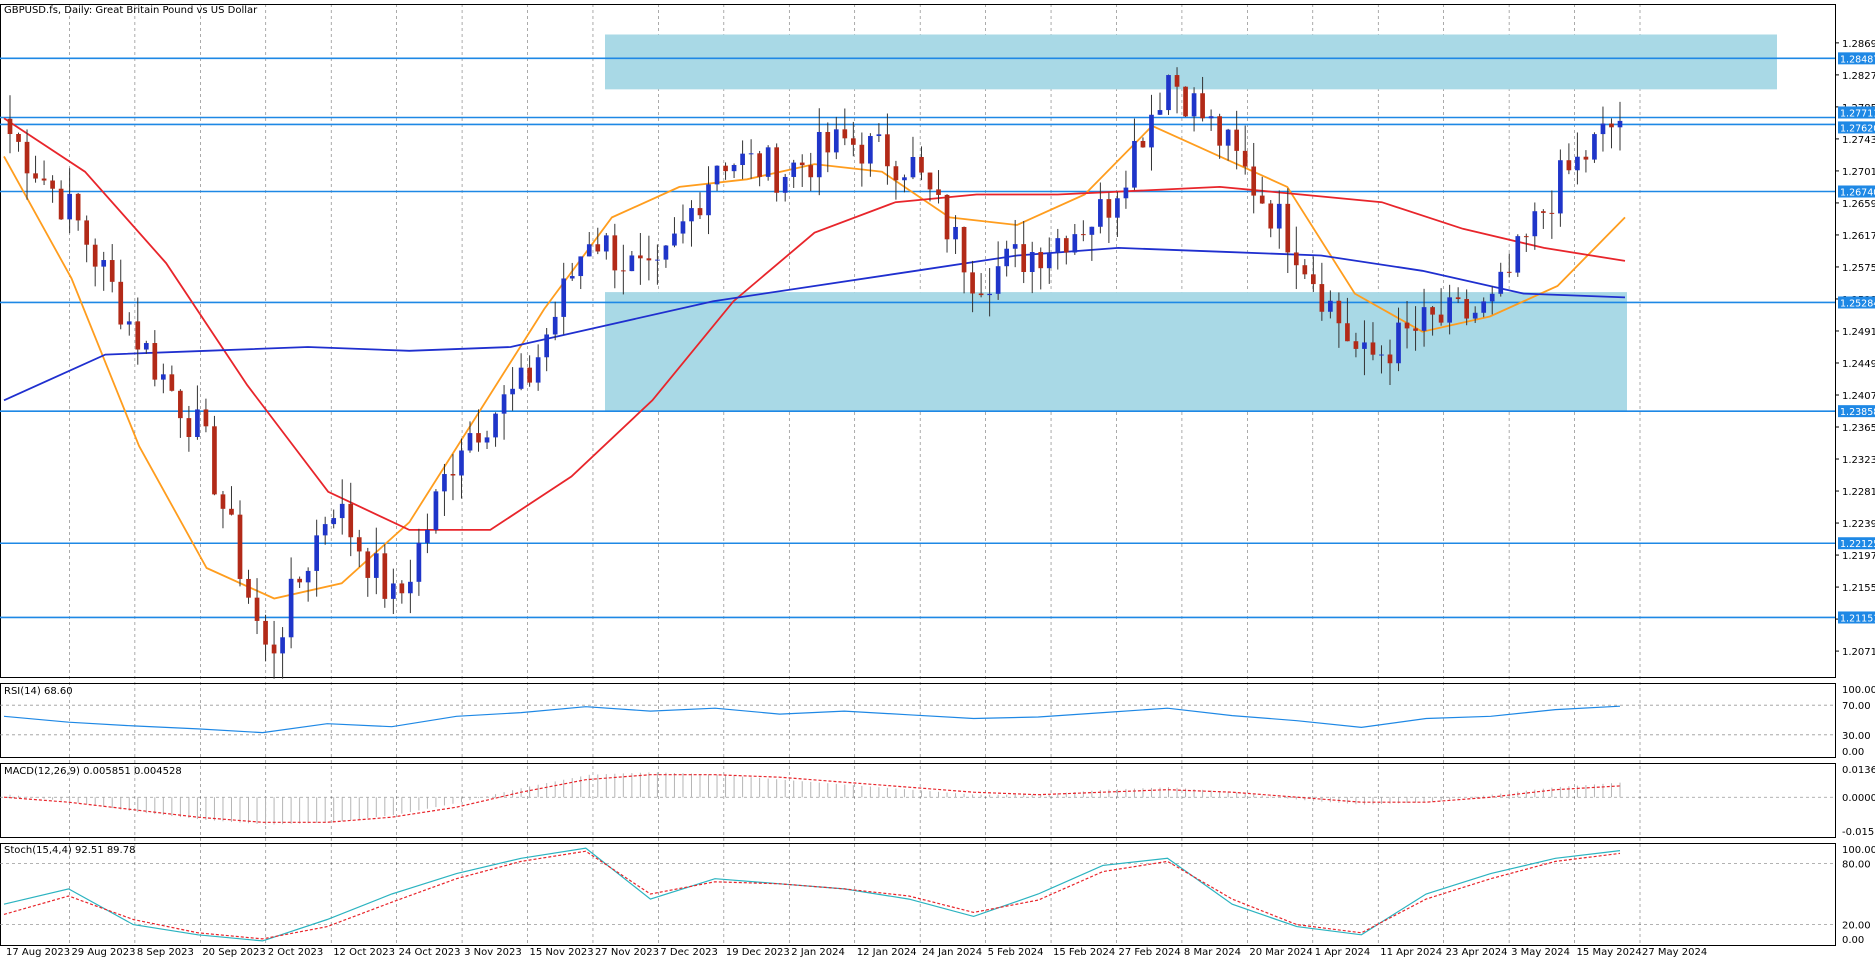  Describe the element at coordinates (1856, 864) in the screenshot. I see `panel-tick-label: 80.00` at that location.